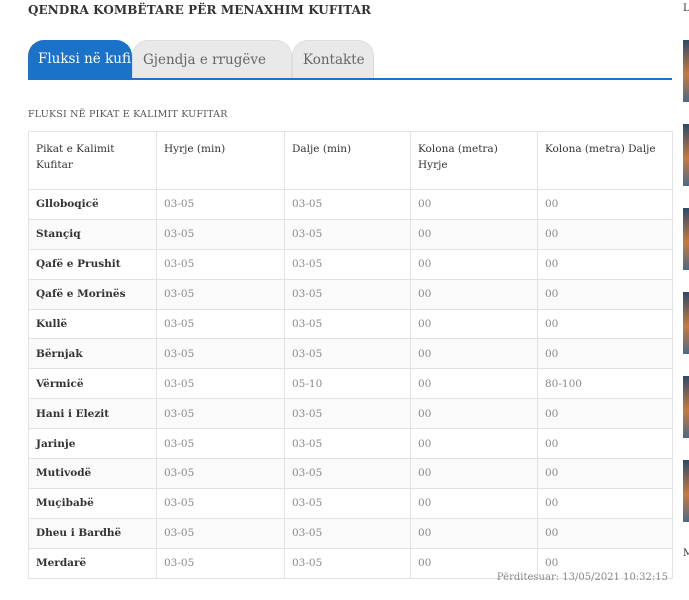 The image size is (689, 600). Describe the element at coordinates (347, 160) in the screenshot. I see `header-exit-min: Dalje (min)` at that location.